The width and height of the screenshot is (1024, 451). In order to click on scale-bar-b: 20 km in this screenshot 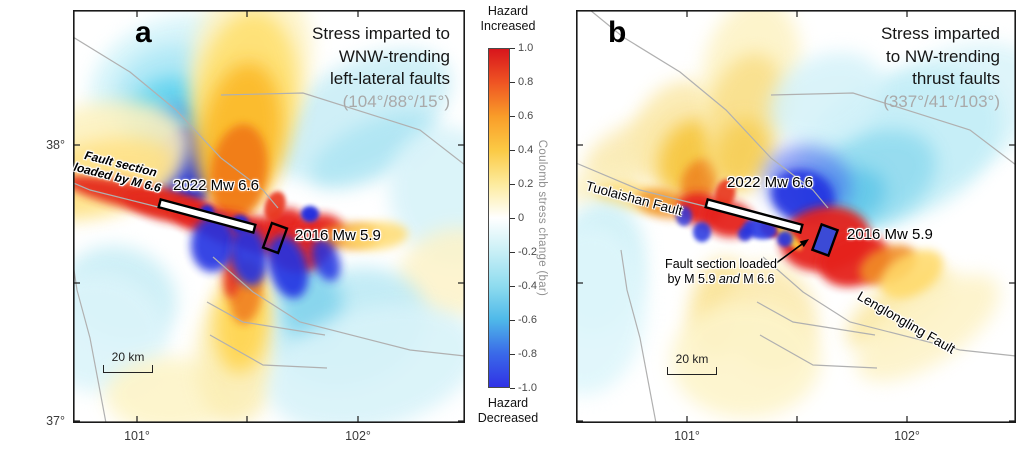, I will do `click(692, 364)`.